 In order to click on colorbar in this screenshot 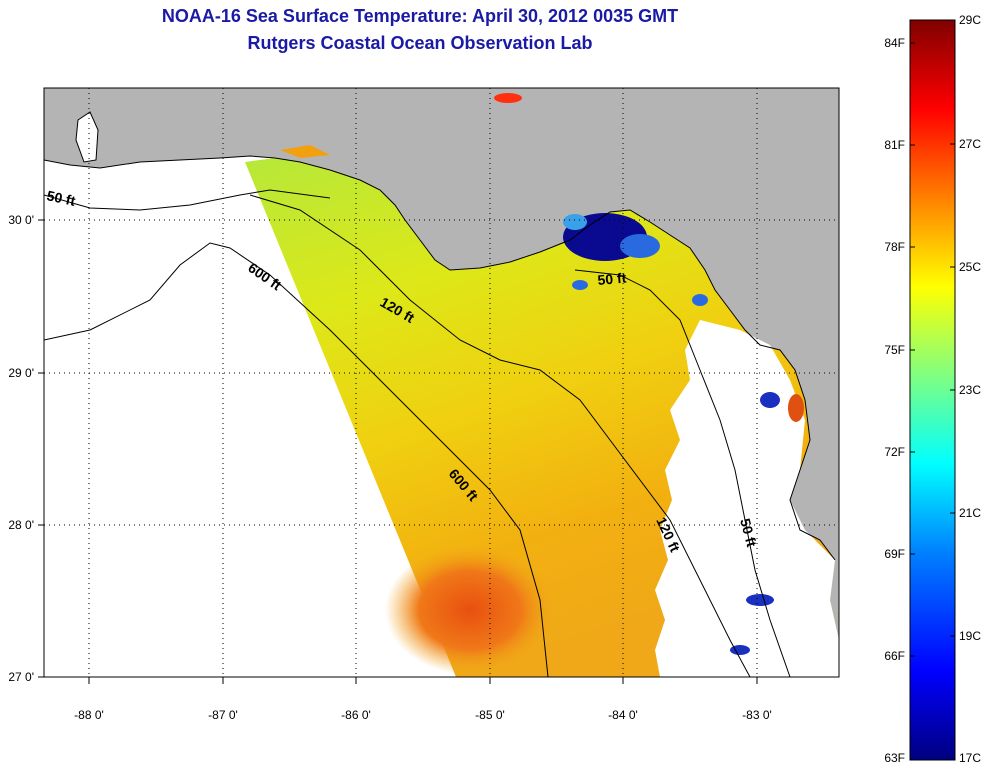, I will do `click(932, 390)`.